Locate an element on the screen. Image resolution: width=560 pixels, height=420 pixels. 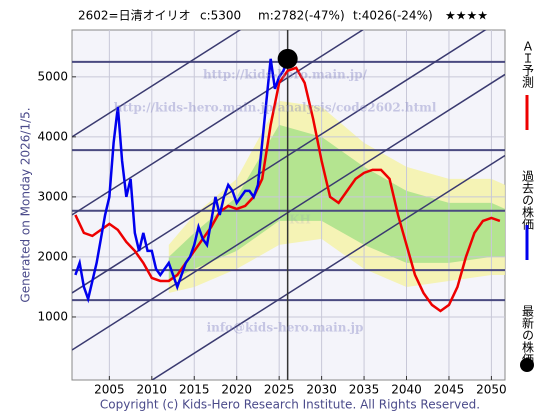
x-tick-label: 2010 is located at coordinates (152, 390).